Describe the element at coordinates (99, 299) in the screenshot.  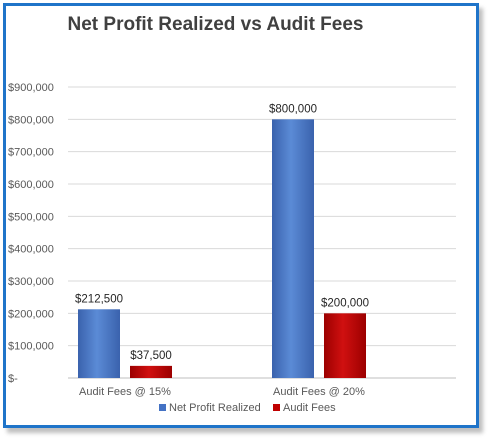
I see `data-label: $212,500` at that location.